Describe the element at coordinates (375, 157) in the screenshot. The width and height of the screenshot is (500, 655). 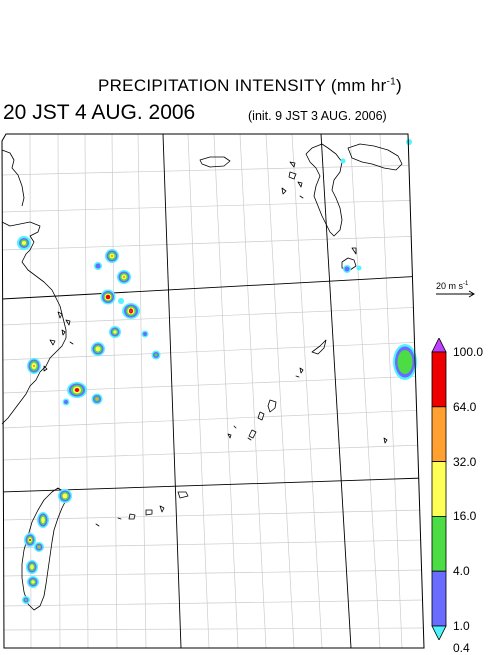
I see `coast-shikoku` at that location.